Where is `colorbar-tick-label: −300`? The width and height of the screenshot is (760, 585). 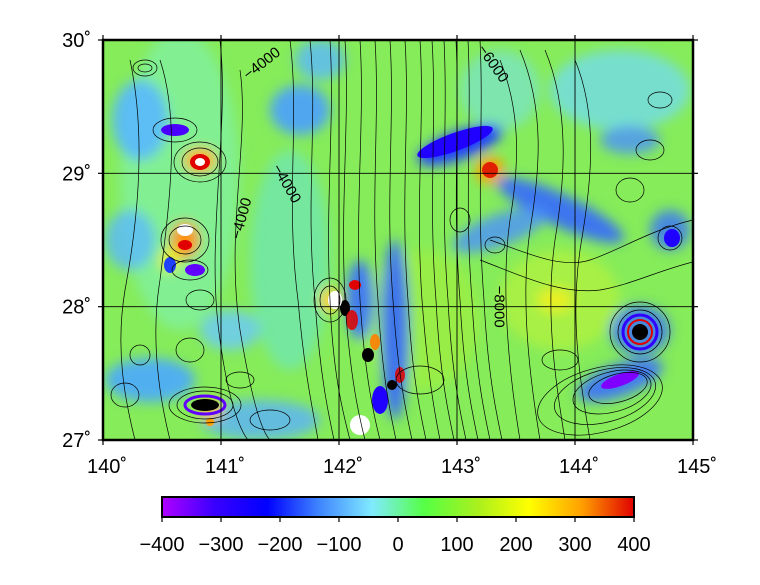 colorbar-tick-label: −300 is located at coordinates (220, 545).